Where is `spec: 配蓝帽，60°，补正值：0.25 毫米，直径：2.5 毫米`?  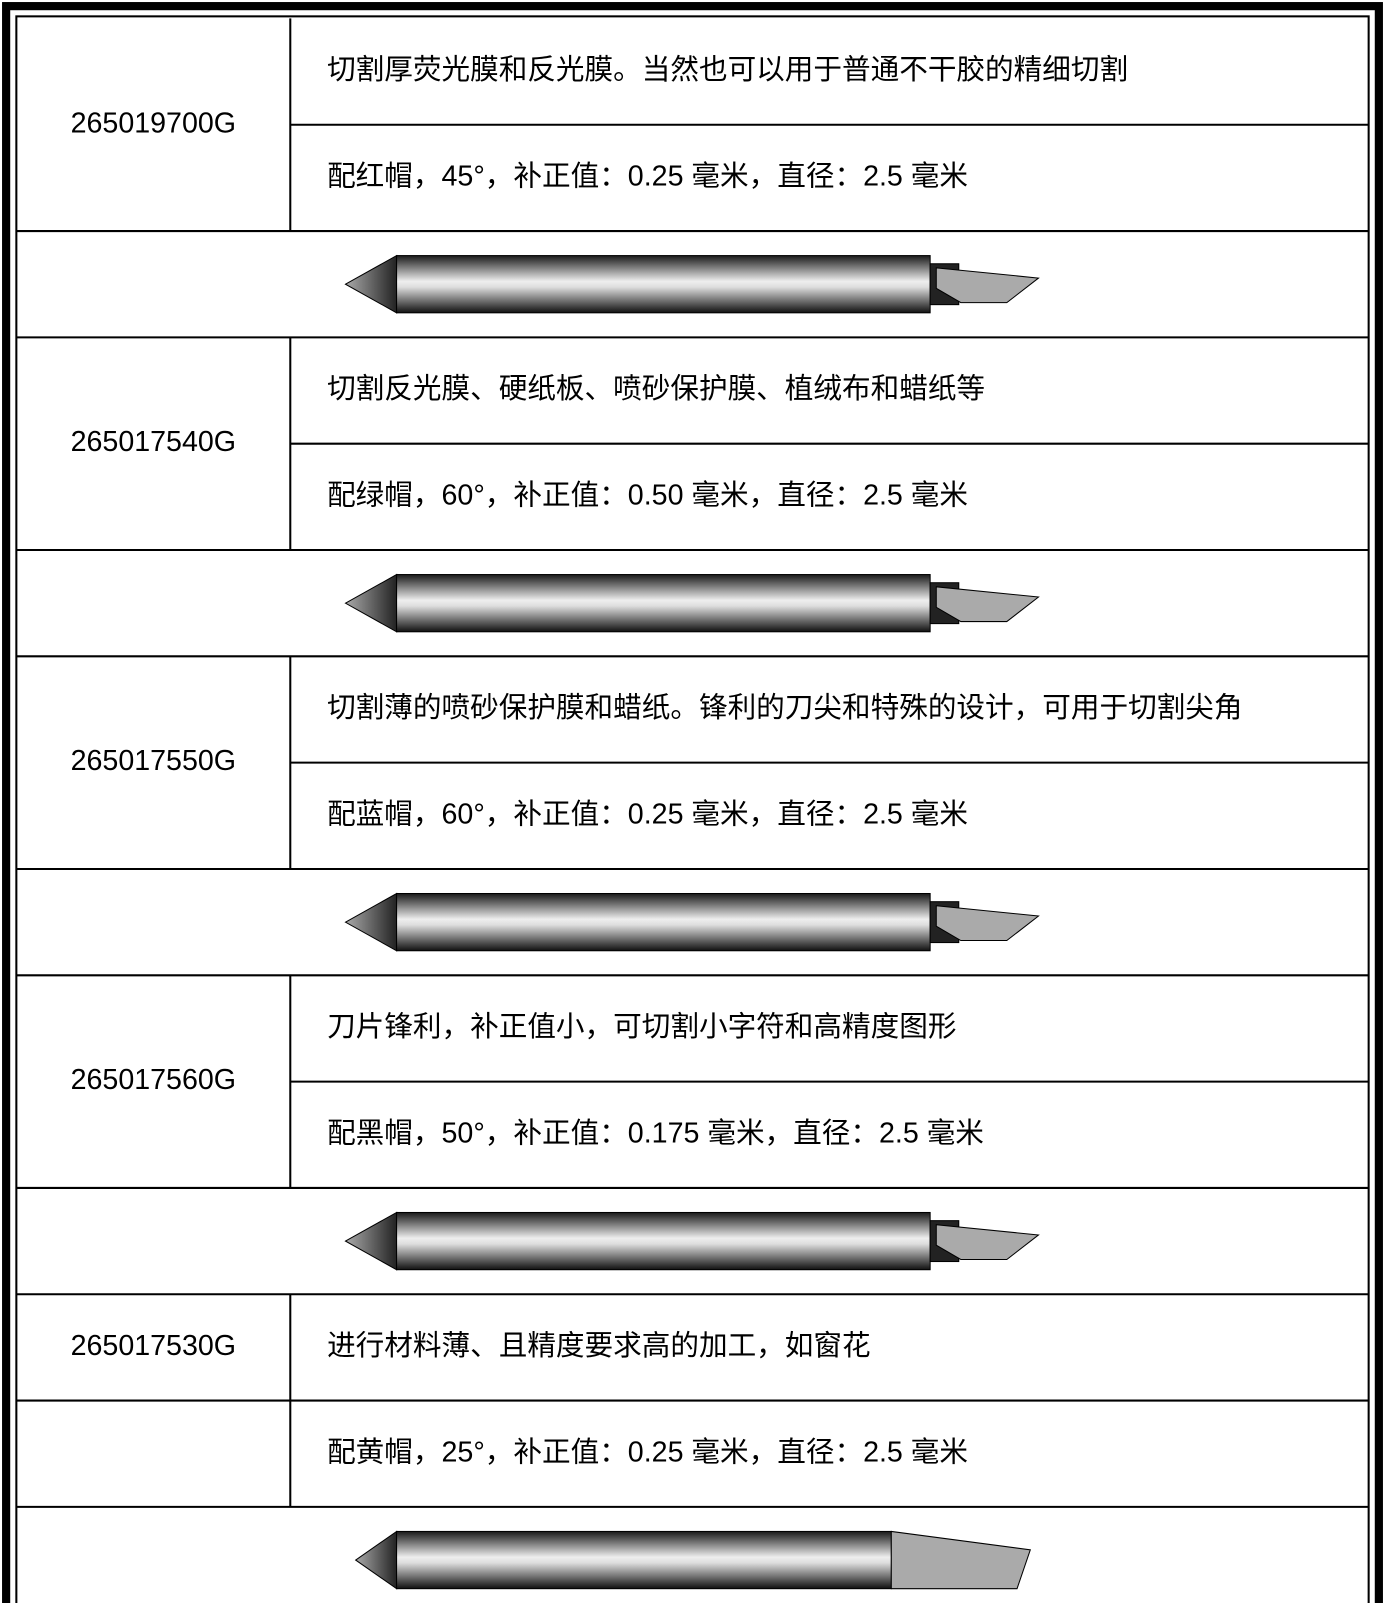 spec: 配蓝帽，60°，补正值：0.25 毫米，直径：2.5 毫米 is located at coordinates (647, 814).